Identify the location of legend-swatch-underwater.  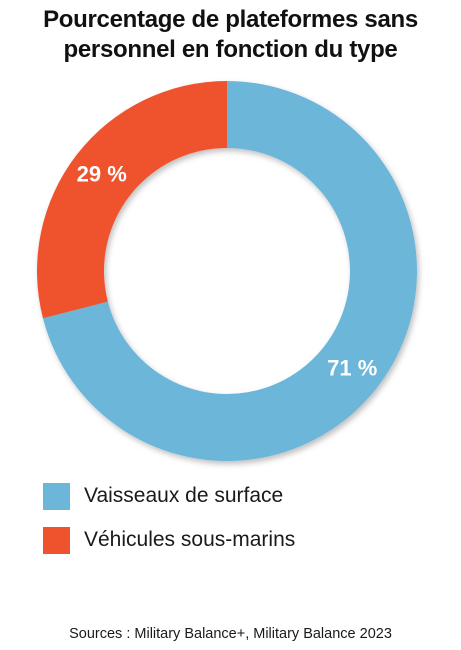
(56, 540).